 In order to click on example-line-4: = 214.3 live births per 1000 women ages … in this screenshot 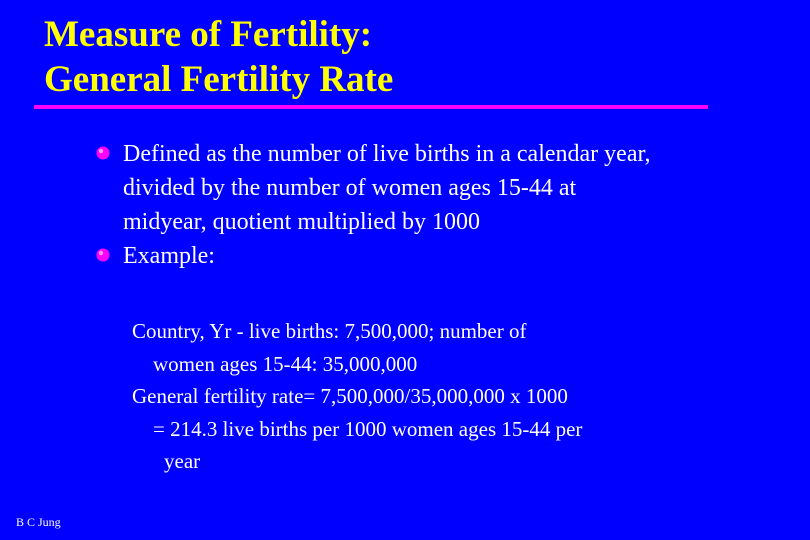, I will do `click(368, 428)`.